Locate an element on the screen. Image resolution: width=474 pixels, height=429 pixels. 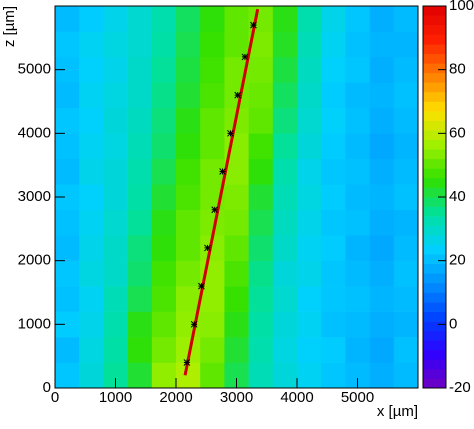
colorbar-tick-label: 100 is located at coordinates (461, 7).